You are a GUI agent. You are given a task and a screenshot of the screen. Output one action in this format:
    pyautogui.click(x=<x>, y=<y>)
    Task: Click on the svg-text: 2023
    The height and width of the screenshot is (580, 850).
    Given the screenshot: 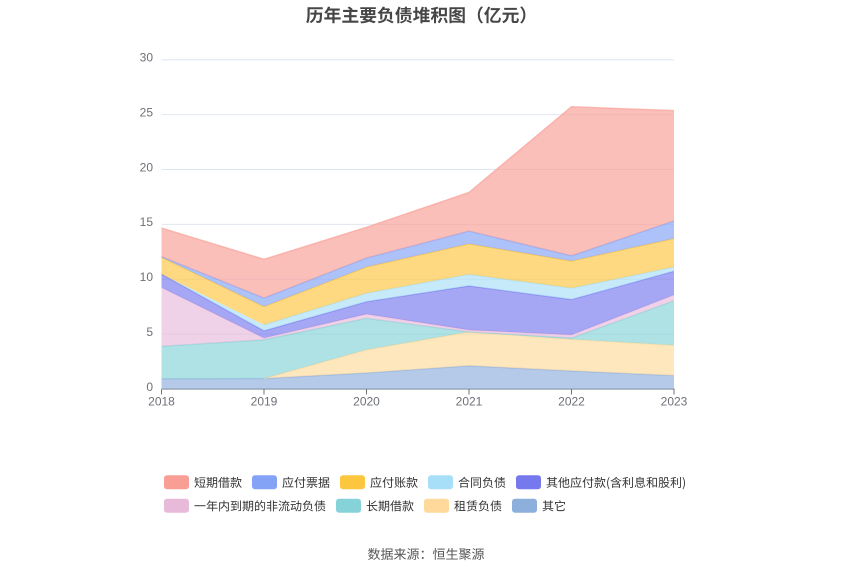 What is the action you would take?
    pyautogui.click(x=674, y=402)
    